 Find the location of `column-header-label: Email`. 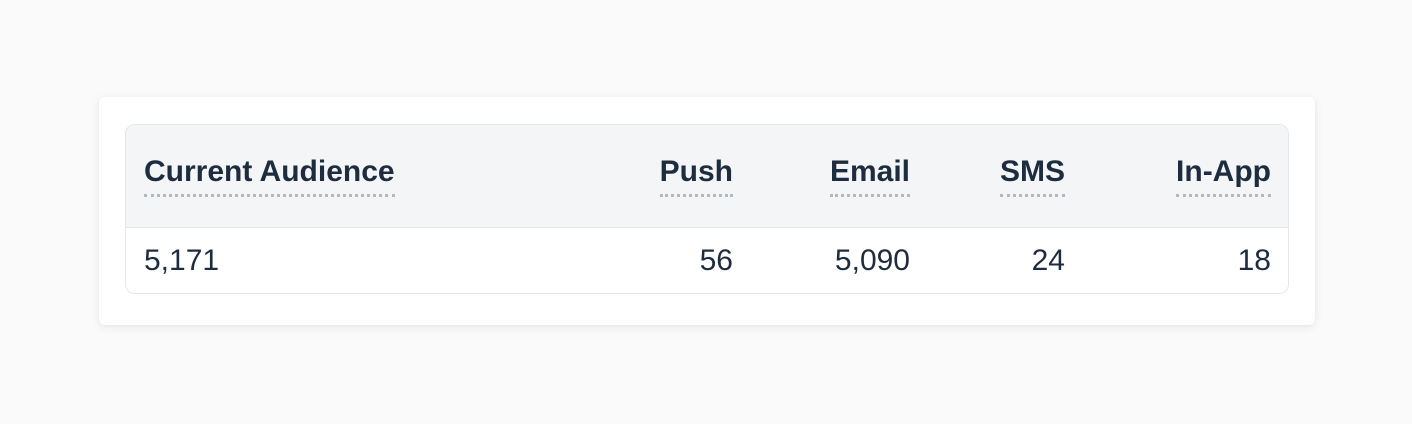

column-header-label: Email is located at coordinates (869, 176).